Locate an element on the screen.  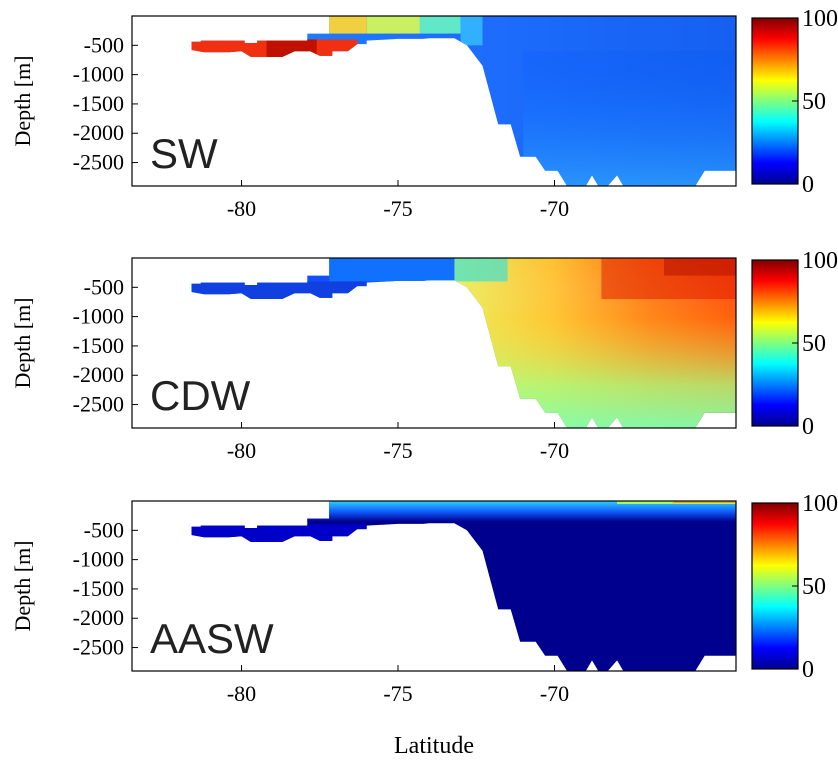
x-axis-label: Latitude is located at coordinates (434, 746).